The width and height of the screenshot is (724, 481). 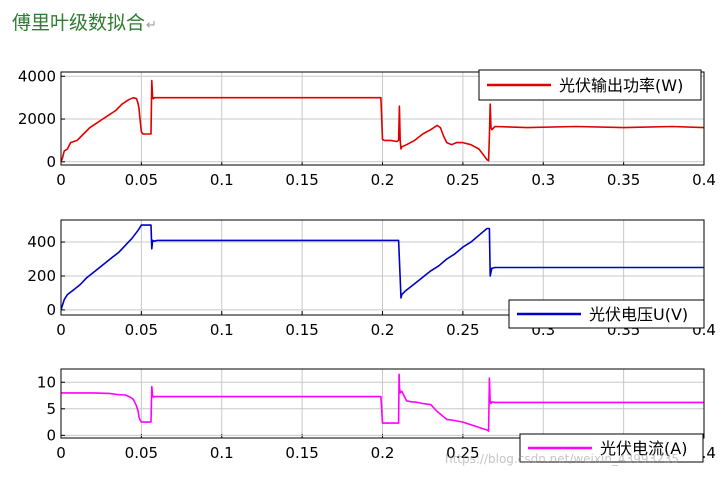 I want to click on axes-box, so click(x=382, y=403).